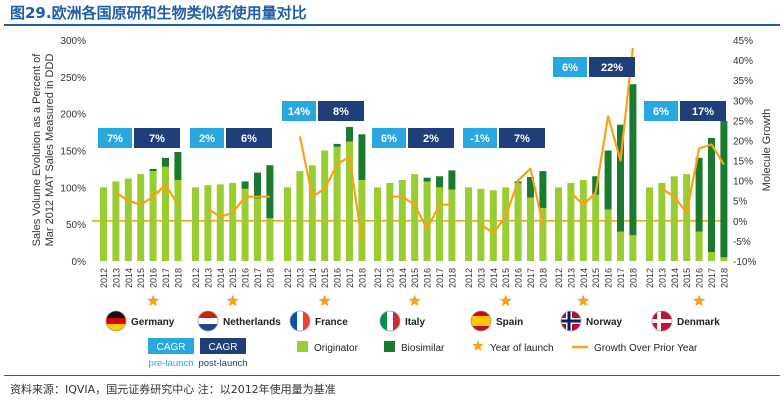 This screenshot has height=404, width=784. I want to click on legend-biosimilar-swatch, so click(389, 346).